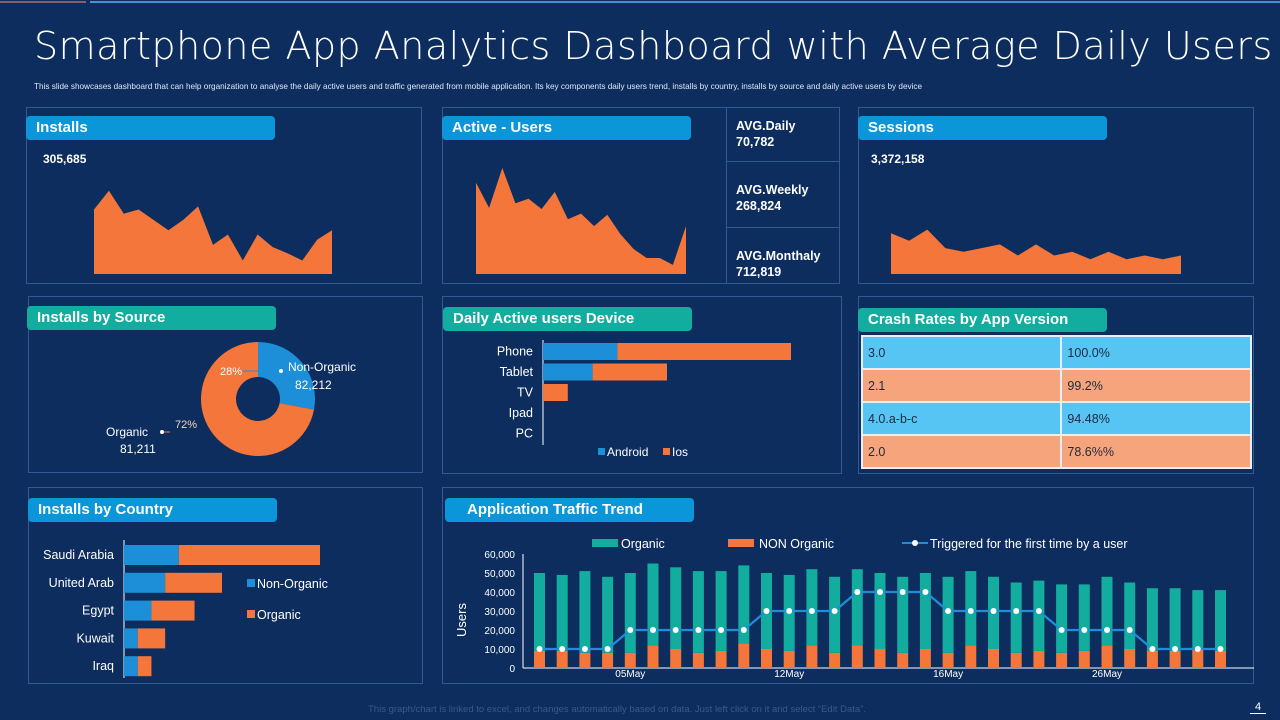  What do you see at coordinates (1056, 451) in the screenshot?
I see `table-row: 2.0 78.6%%` at bounding box center [1056, 451].